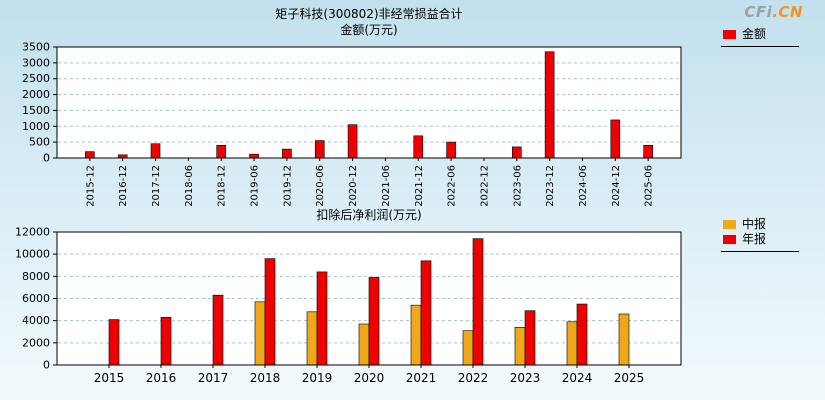  Describe the element at coordinates (616, 186) in the screenshot. I see `x-tick-label: 2024-12` at that location.